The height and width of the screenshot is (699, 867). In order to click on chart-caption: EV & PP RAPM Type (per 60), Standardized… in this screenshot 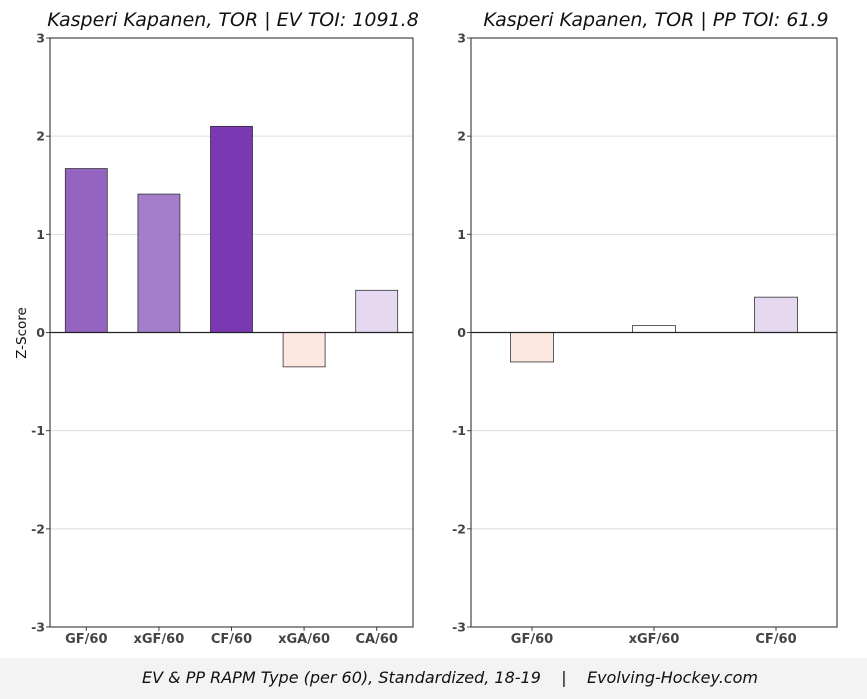, I will do `click(450, 677)`.